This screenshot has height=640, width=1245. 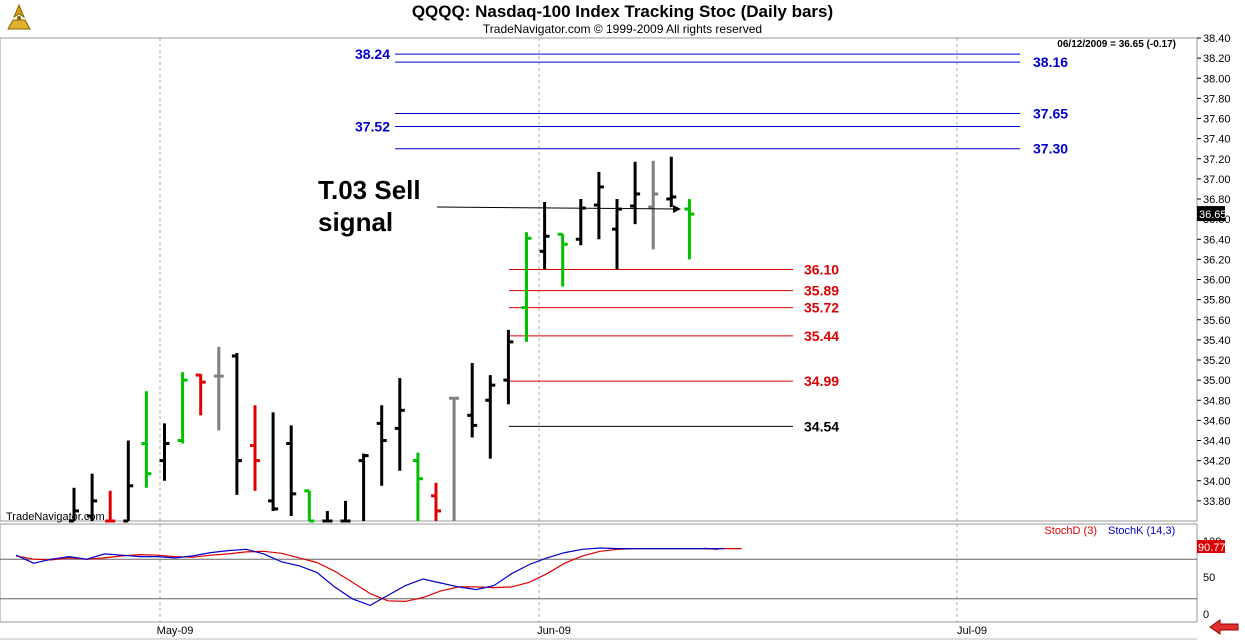 I want to click on y-tick-label: 37.20, so click(x=1217, y=160).